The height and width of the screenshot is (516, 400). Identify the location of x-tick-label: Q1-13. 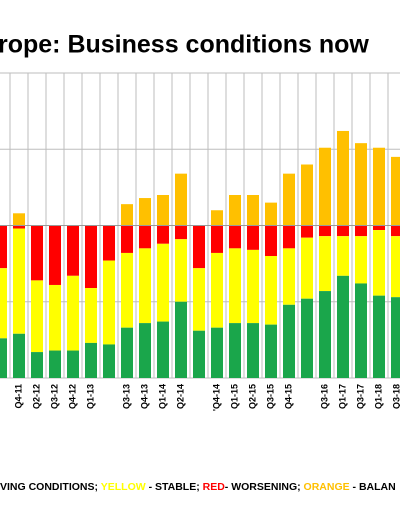
(90, 396).